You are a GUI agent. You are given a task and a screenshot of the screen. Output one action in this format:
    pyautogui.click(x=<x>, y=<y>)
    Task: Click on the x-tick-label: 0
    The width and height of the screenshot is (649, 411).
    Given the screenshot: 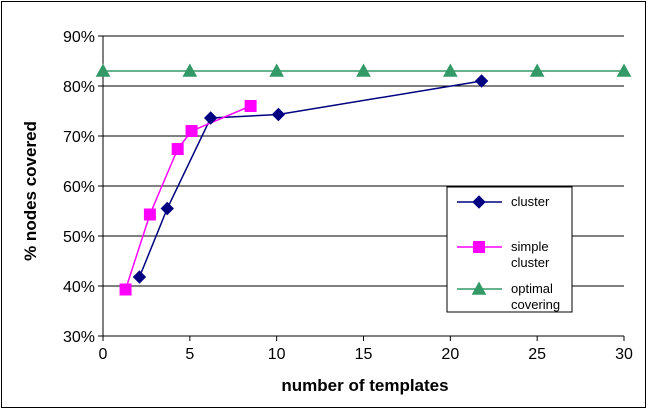 What is the action you would take?
    pyautogui.click(x=103, y=354)
    